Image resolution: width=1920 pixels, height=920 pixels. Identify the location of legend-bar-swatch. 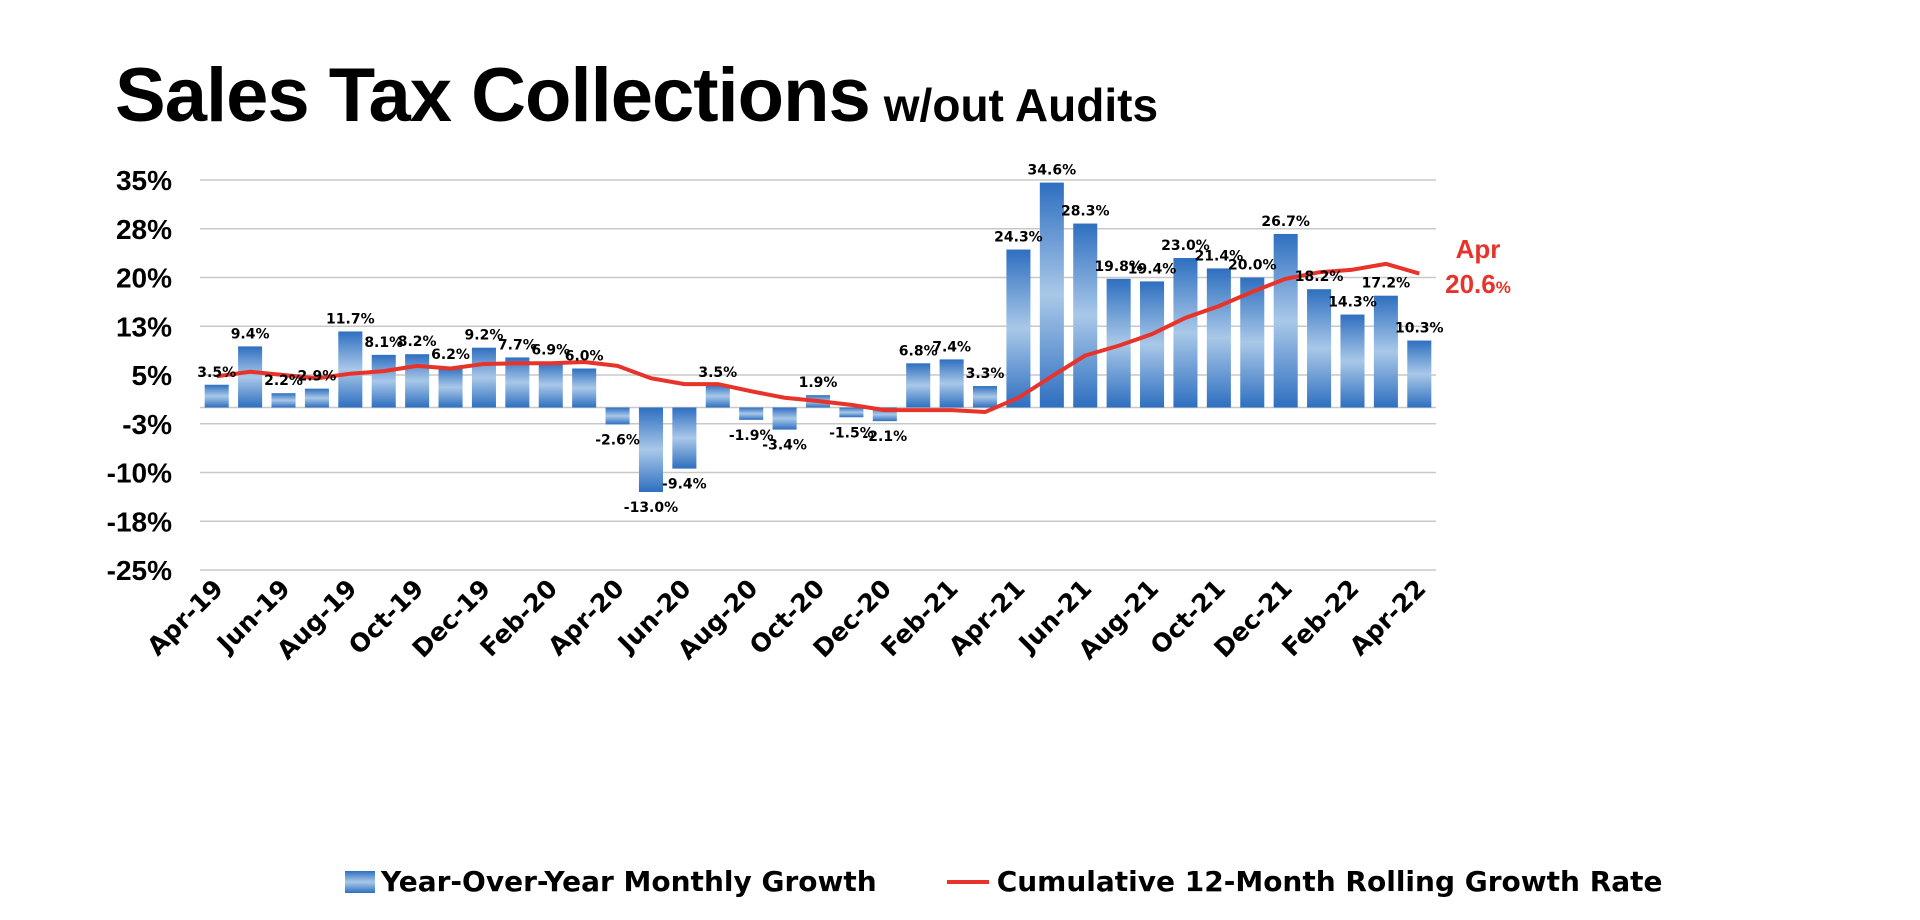
(360, 881).